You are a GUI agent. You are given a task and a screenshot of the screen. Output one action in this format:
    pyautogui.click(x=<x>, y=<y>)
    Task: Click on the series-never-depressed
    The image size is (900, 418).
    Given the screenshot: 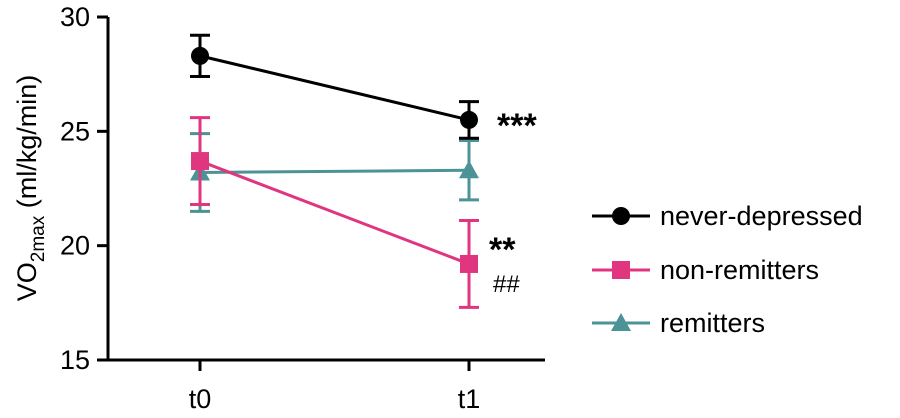 What is the action you would take?
    pyautogui.click(x=334, y=86)
    